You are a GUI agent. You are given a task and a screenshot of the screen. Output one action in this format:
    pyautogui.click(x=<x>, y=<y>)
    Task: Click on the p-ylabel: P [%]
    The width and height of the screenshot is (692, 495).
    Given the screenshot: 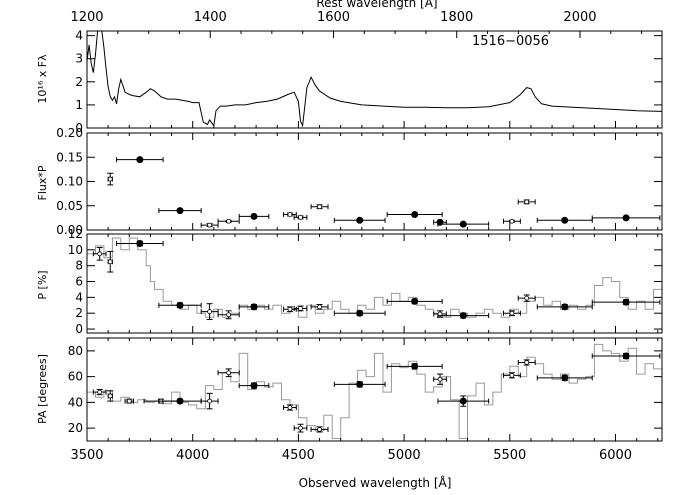 What is the action you would take?
    pyautogui.click(x=42, y=284)
    